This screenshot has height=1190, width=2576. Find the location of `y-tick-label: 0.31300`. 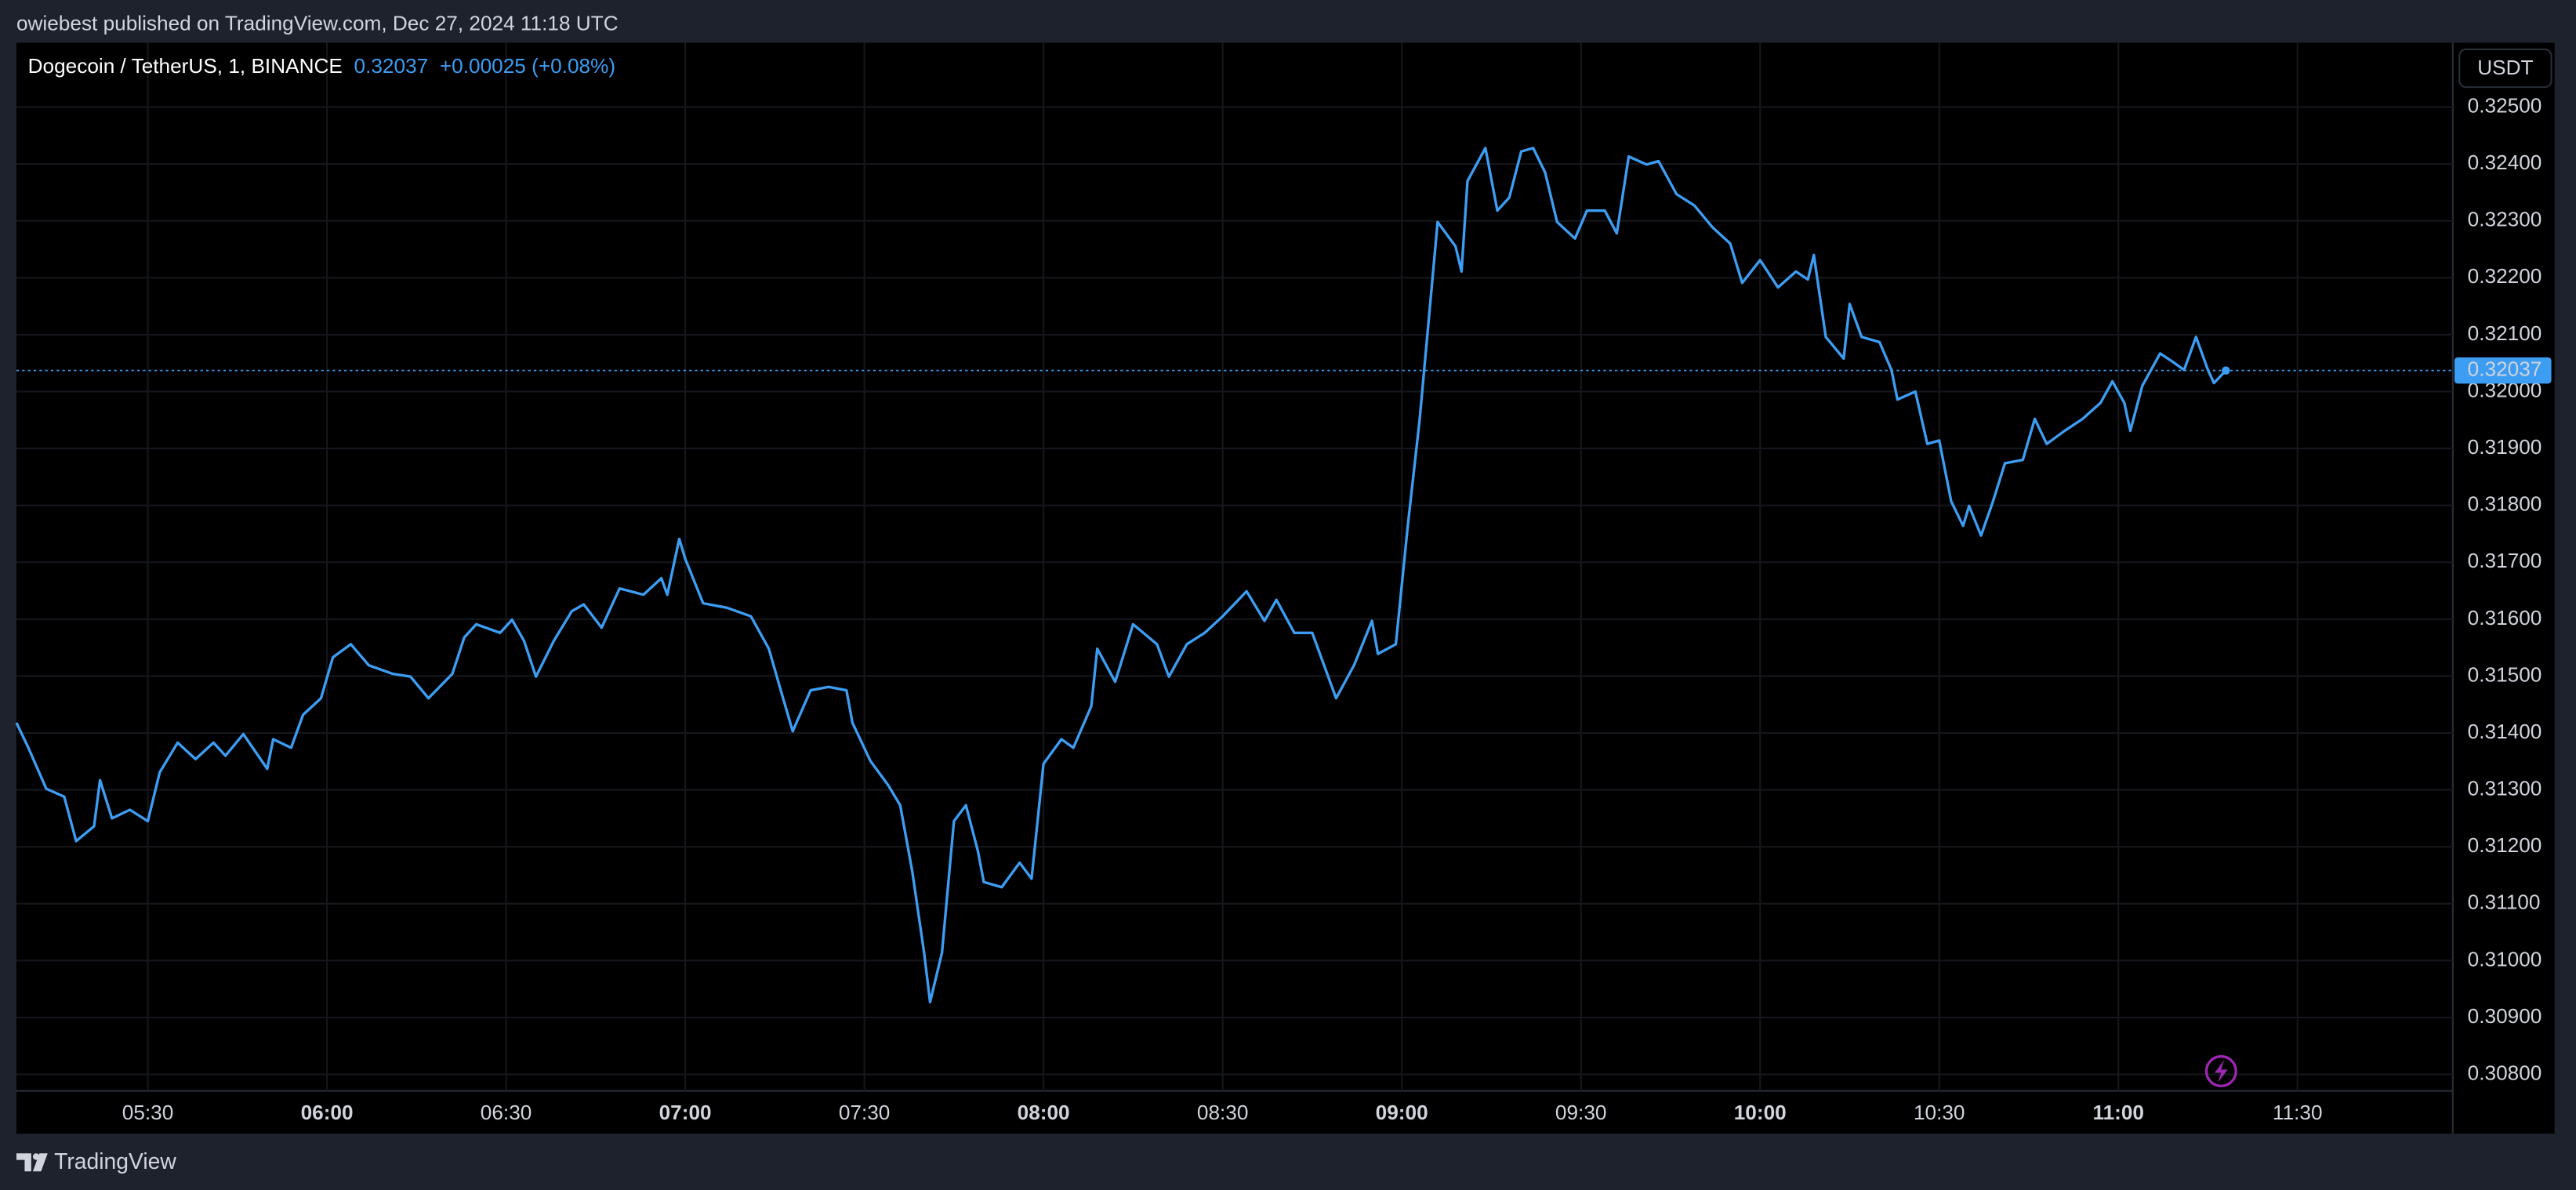

y-tick-label: 0.31300 is located at coordinates (2505, 788).